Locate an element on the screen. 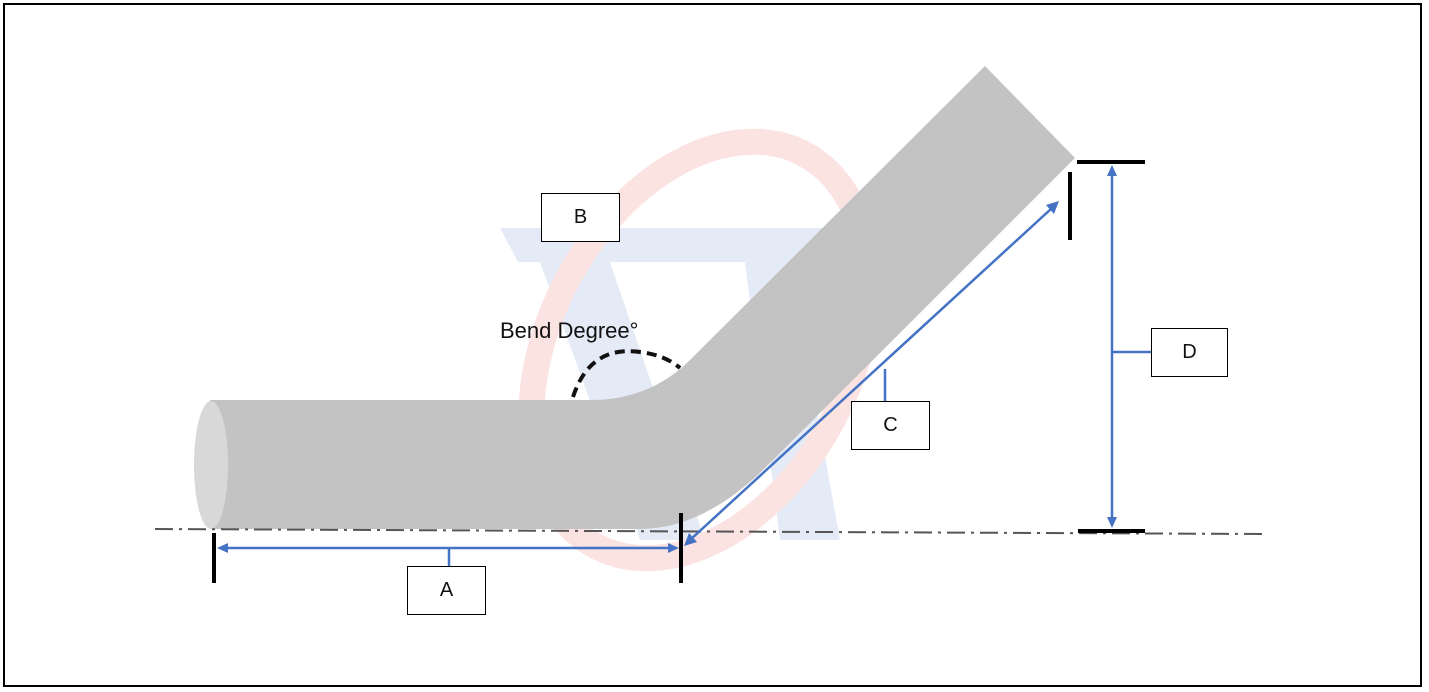 This screenshot has height=692, width=1429. bend-degree-label: Bend Degree° is located at coordinates (569, 330).